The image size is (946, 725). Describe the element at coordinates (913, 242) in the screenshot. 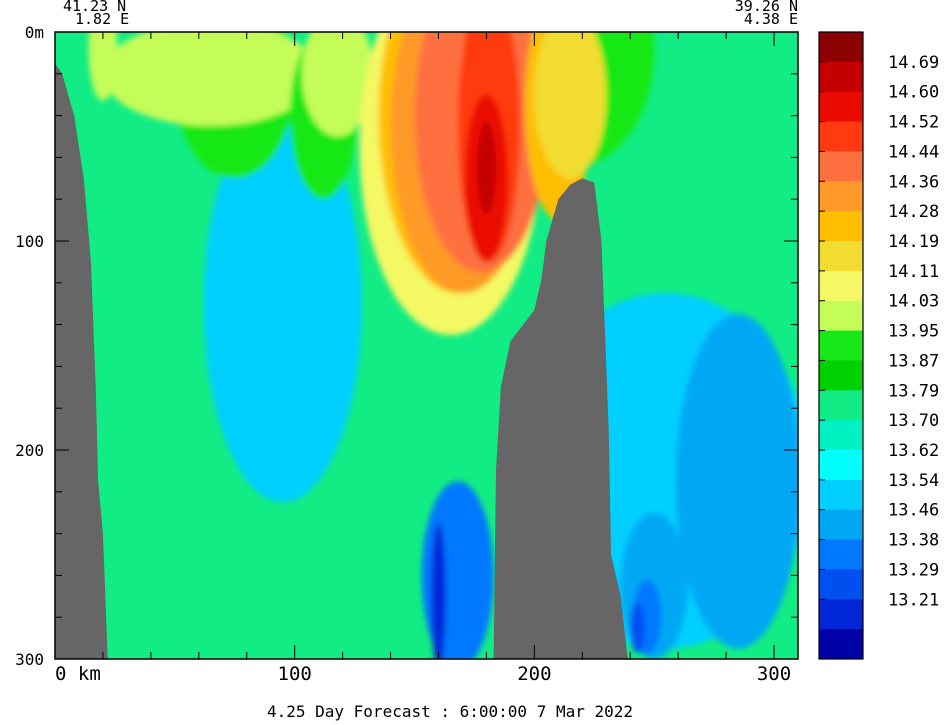

I see `colorbar-label: 14.19` at that location.